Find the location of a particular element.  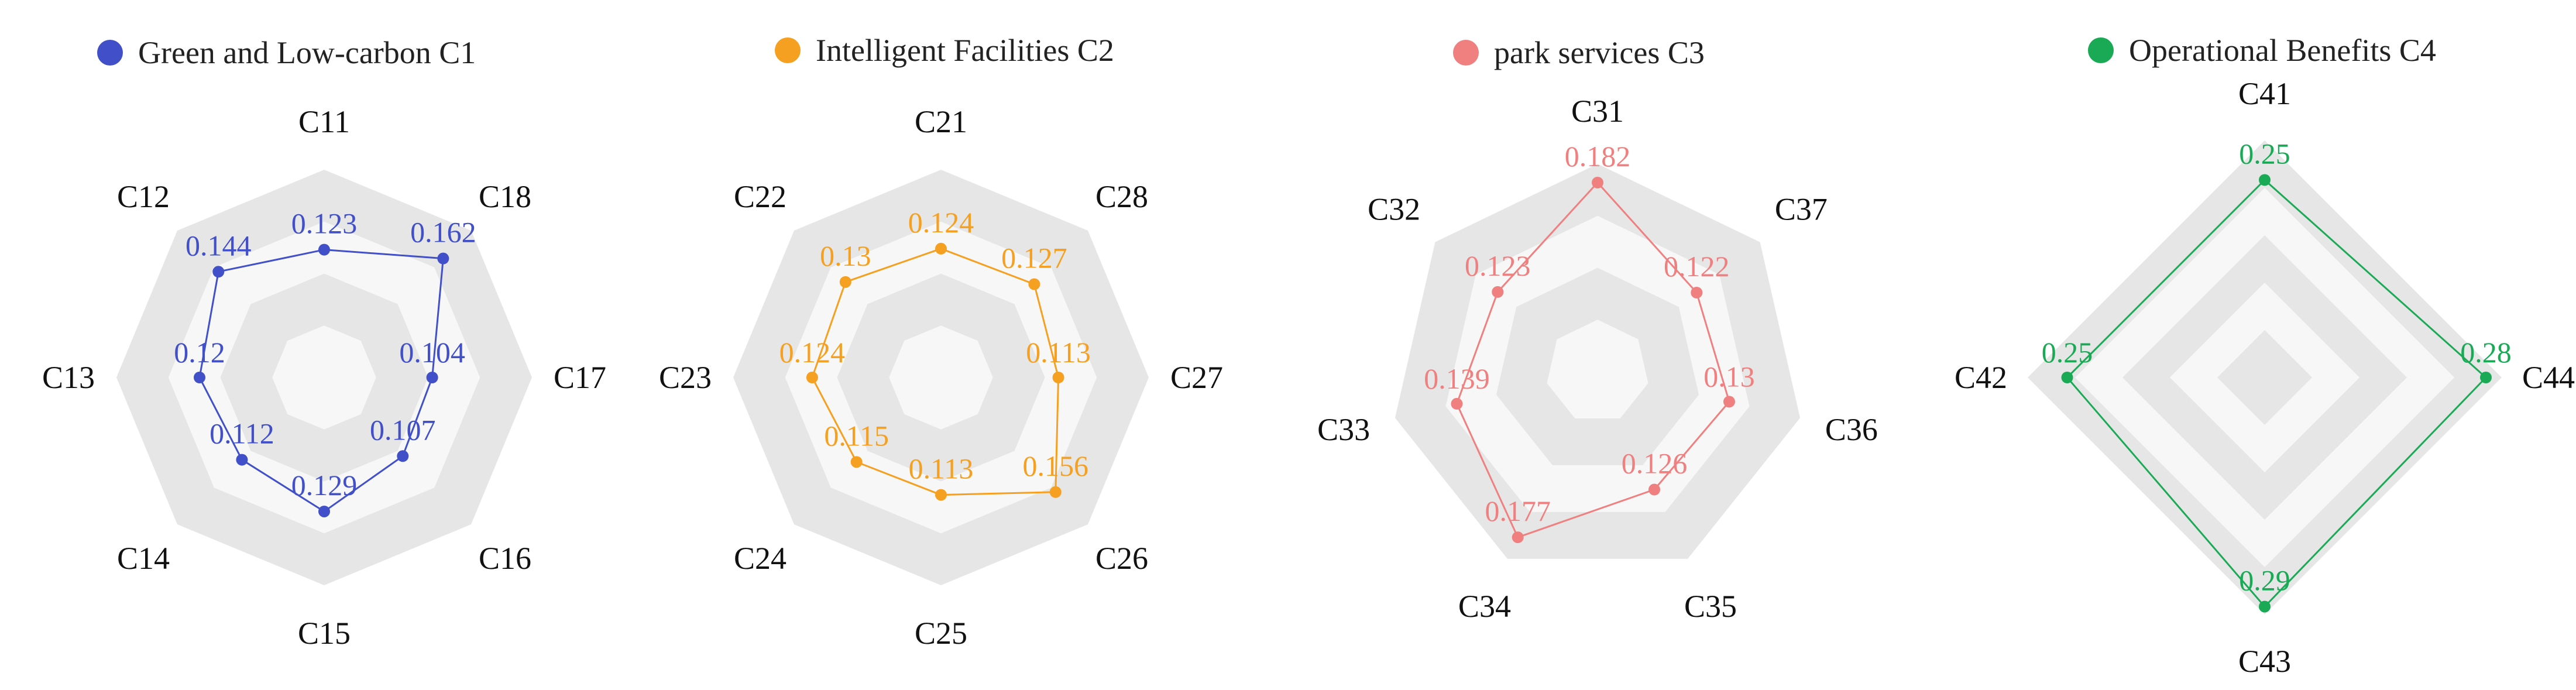

data-point-c34 is located at coordinates (1518, 537).